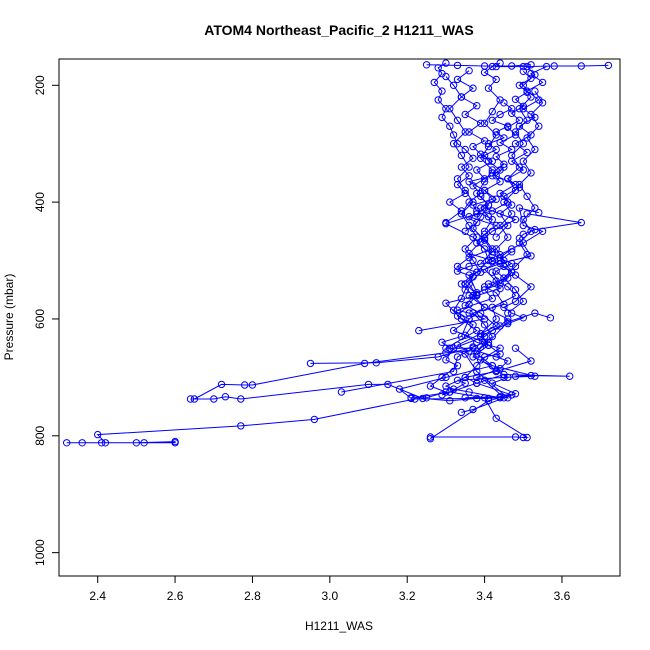 Image resolution: width=650 pixels, height=650 pixels. What do you see at coordinates (40, 319) in the screenshot?
I see `y-tick-label: 600` at bounding box center [40, 319].